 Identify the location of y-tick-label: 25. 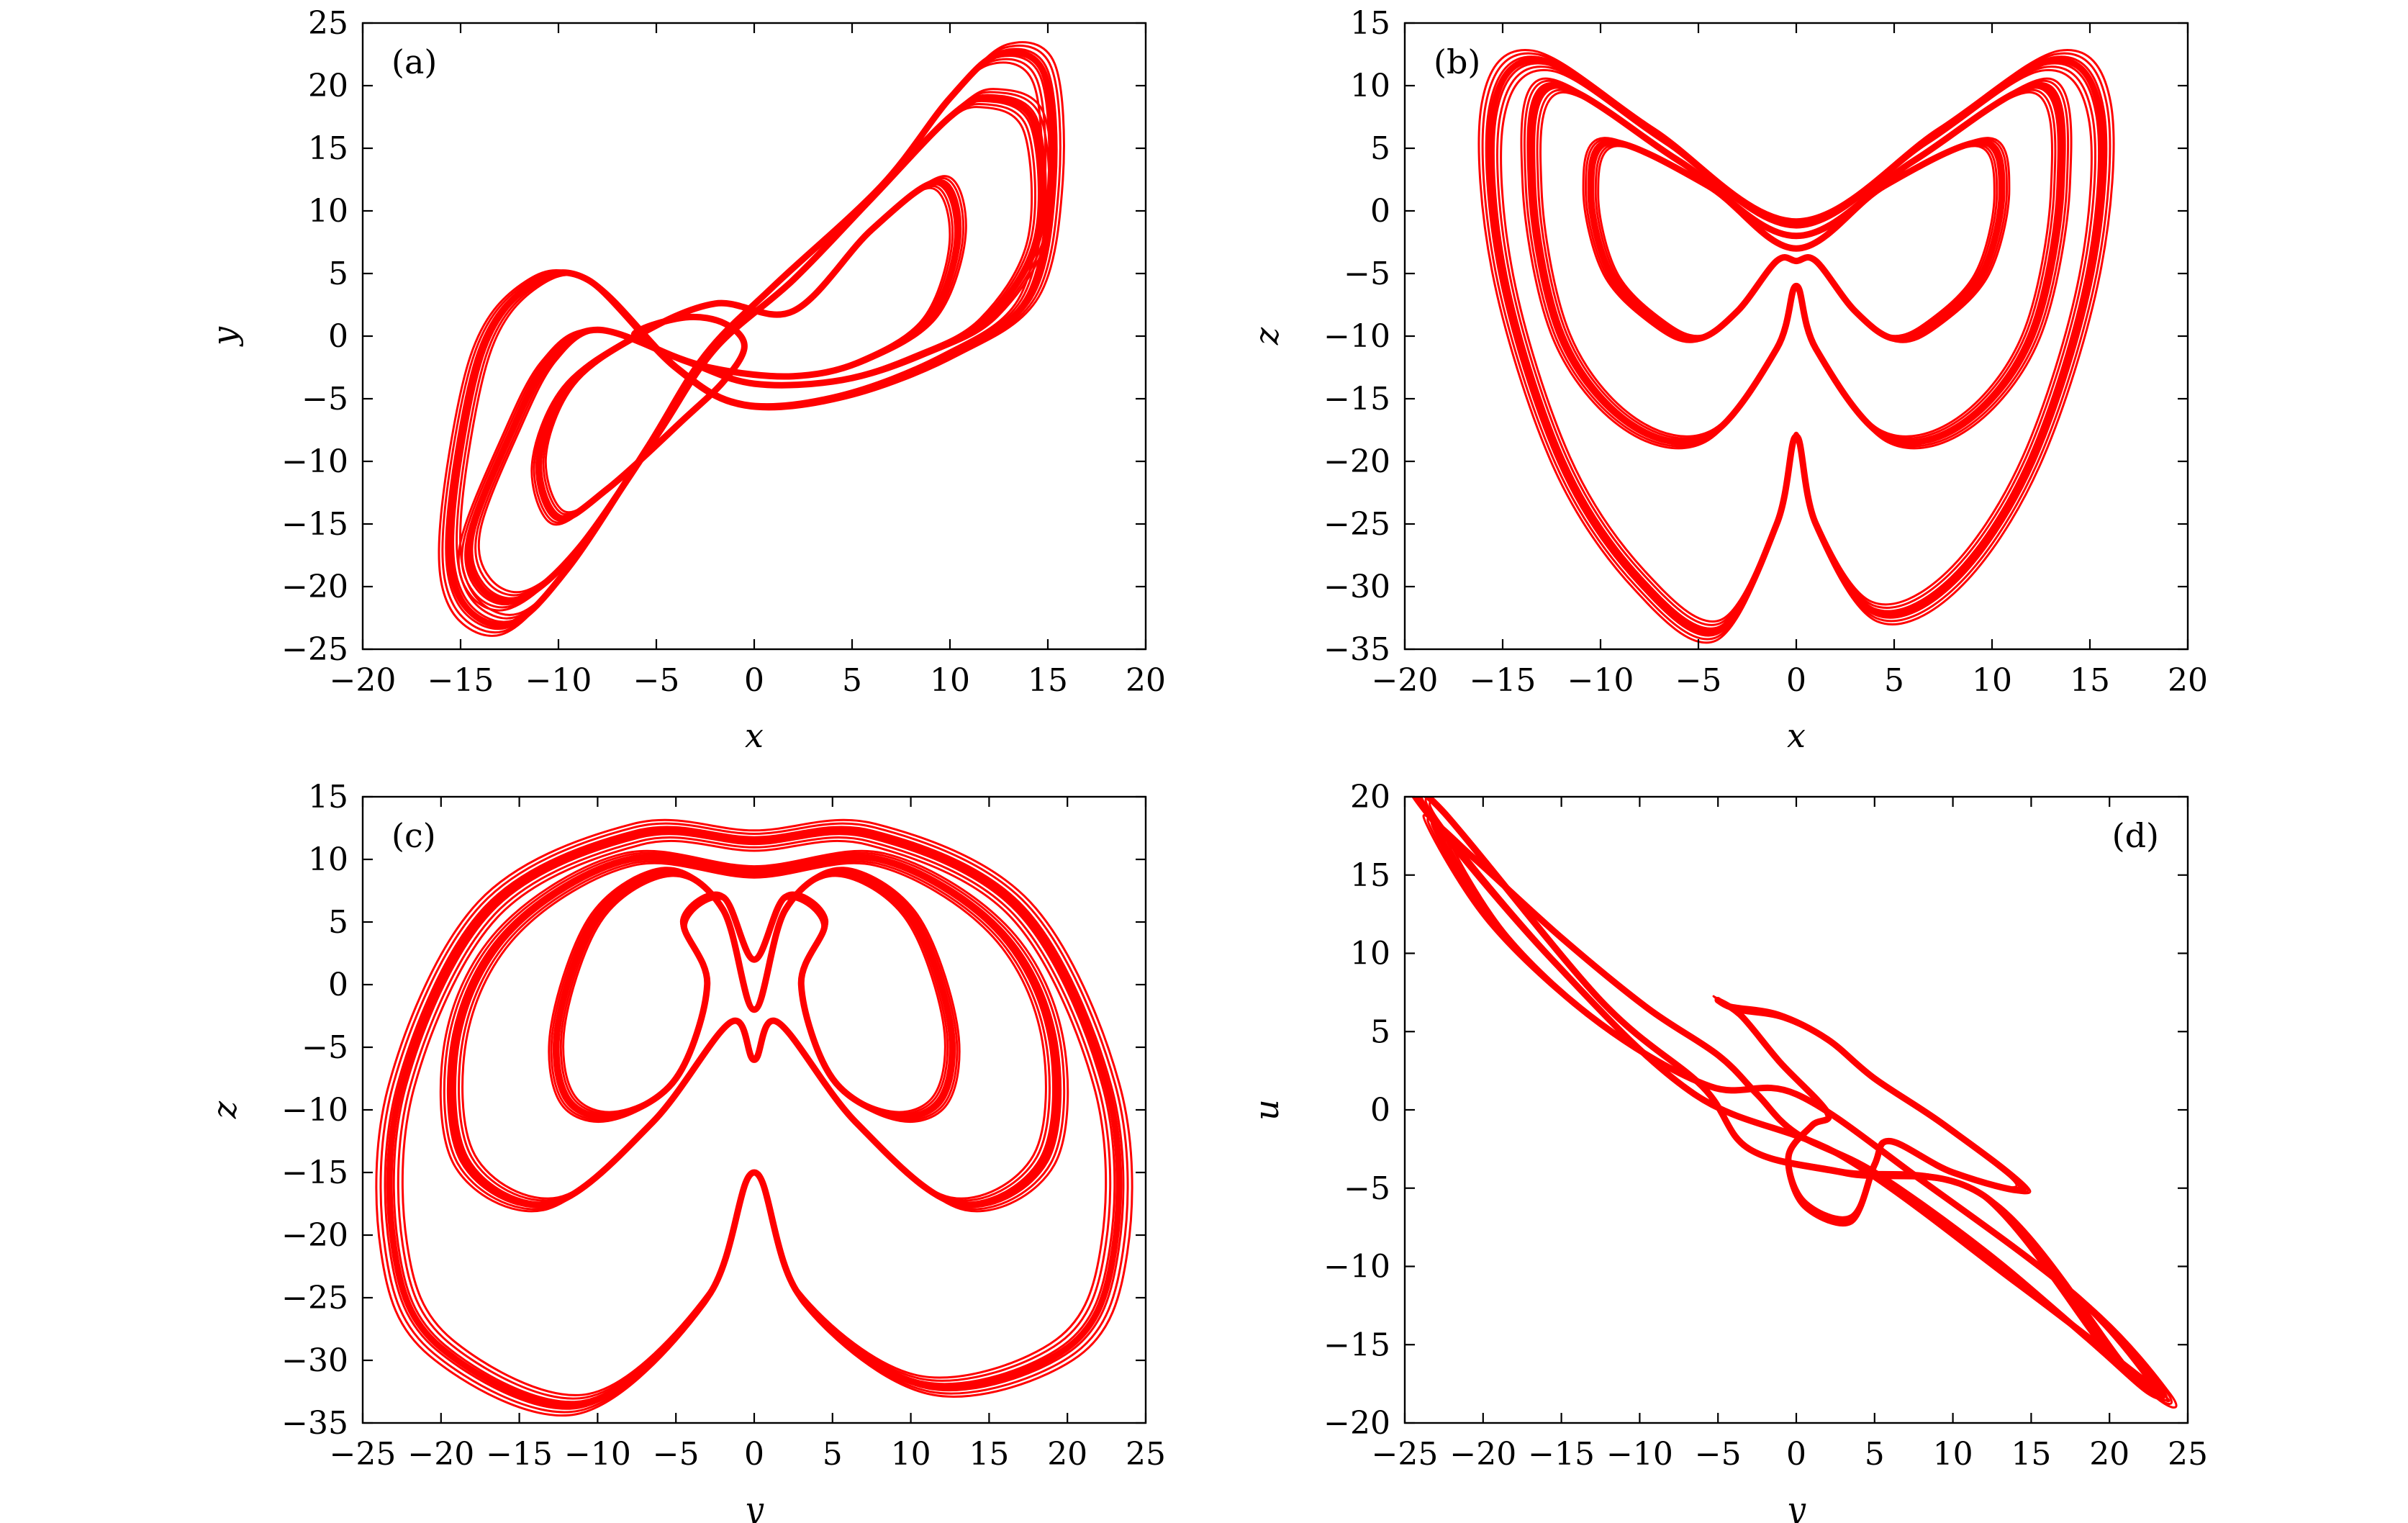
(328, 24).